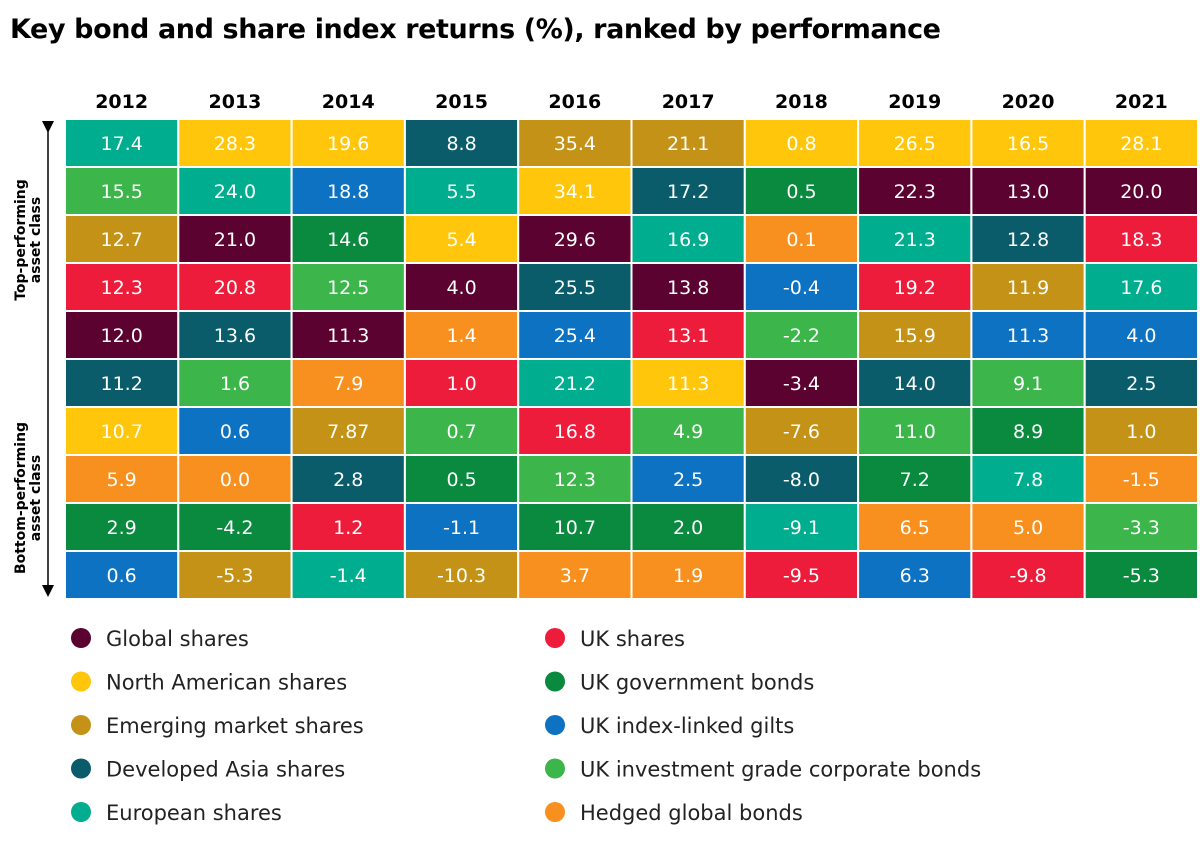 The image size is (1200, 843). Describe the element at coordinates (915, 336) in the screenshot. I see `cell-value-2019-rank-5: 15.9` at that location.